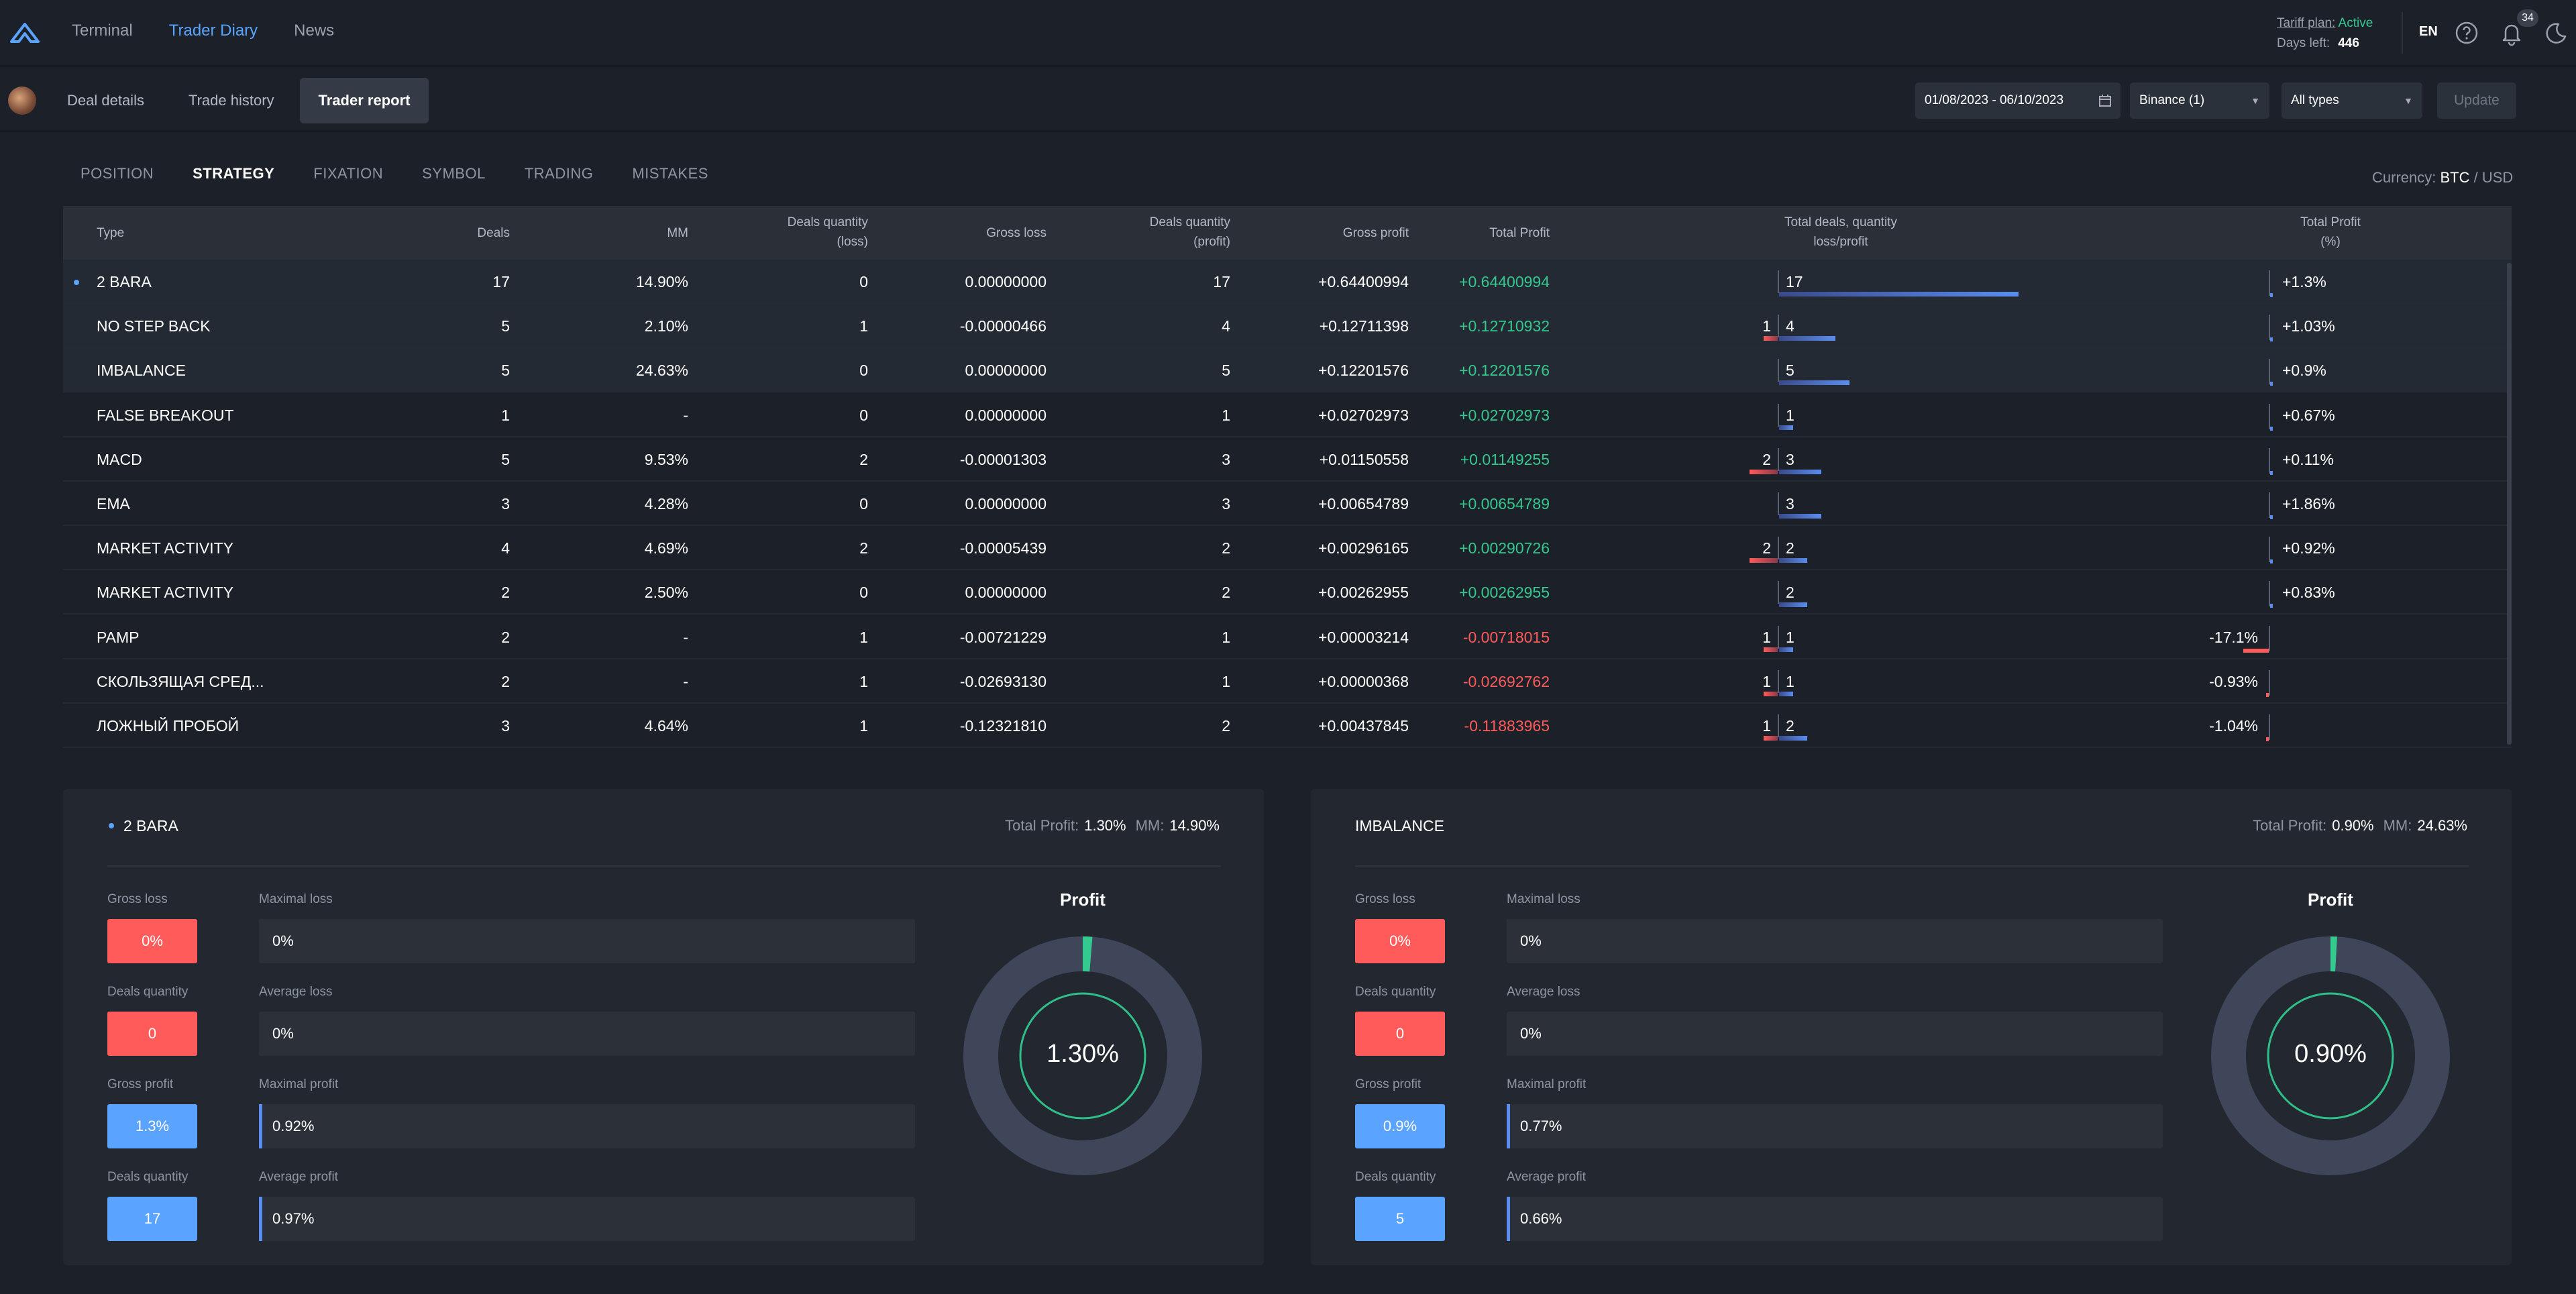  Describe the element at coordinates (2199, 101) in the screenshot. I see `exchange-select: Binance (1) ▼` at that location.